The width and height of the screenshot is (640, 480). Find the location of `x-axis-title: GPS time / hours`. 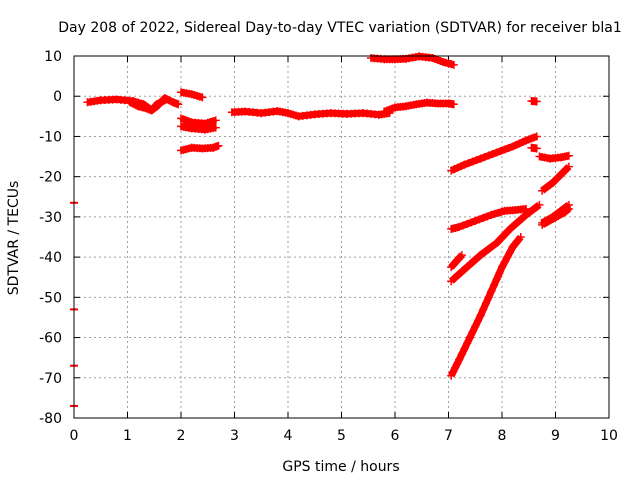

x-axis-title: GPS time / hours is located at coordinates (340, 467).